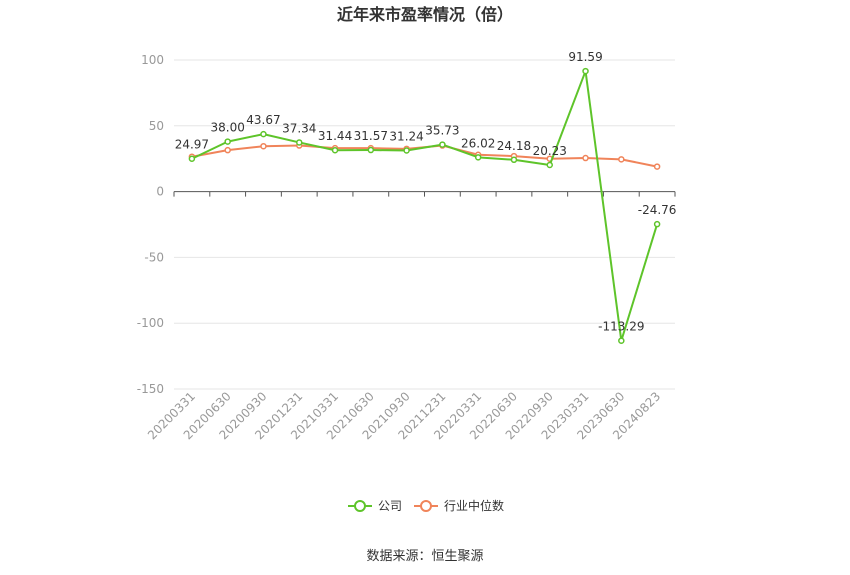 This screenshot has height=575, width=850. What do you see at coordinates (514, 146) in the screenshot?
I see `data-label: 24.18` at bounding box center [514, 146].